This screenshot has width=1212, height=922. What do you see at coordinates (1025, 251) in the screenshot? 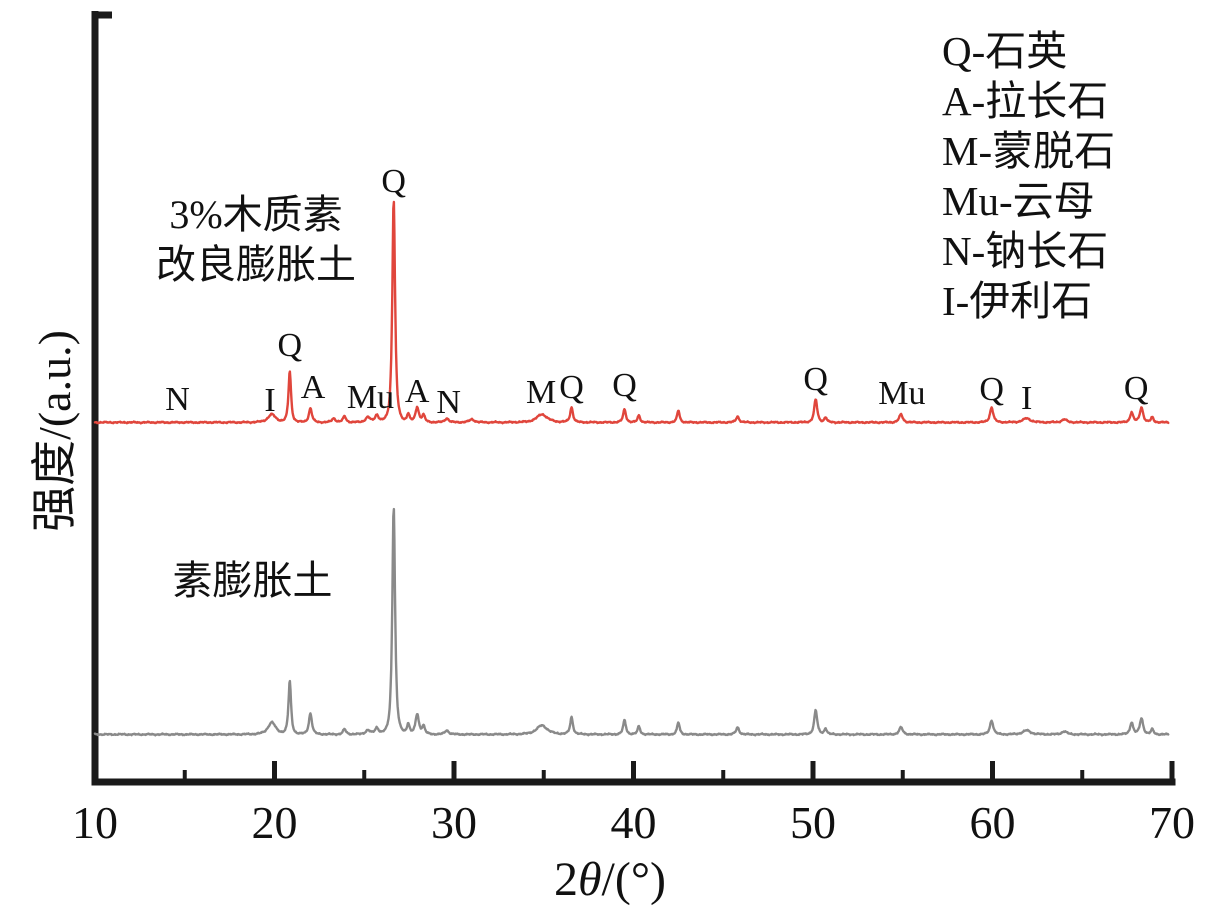
I see `legend-item-albite: N-钠长石` at bounding box center [1025, 251].